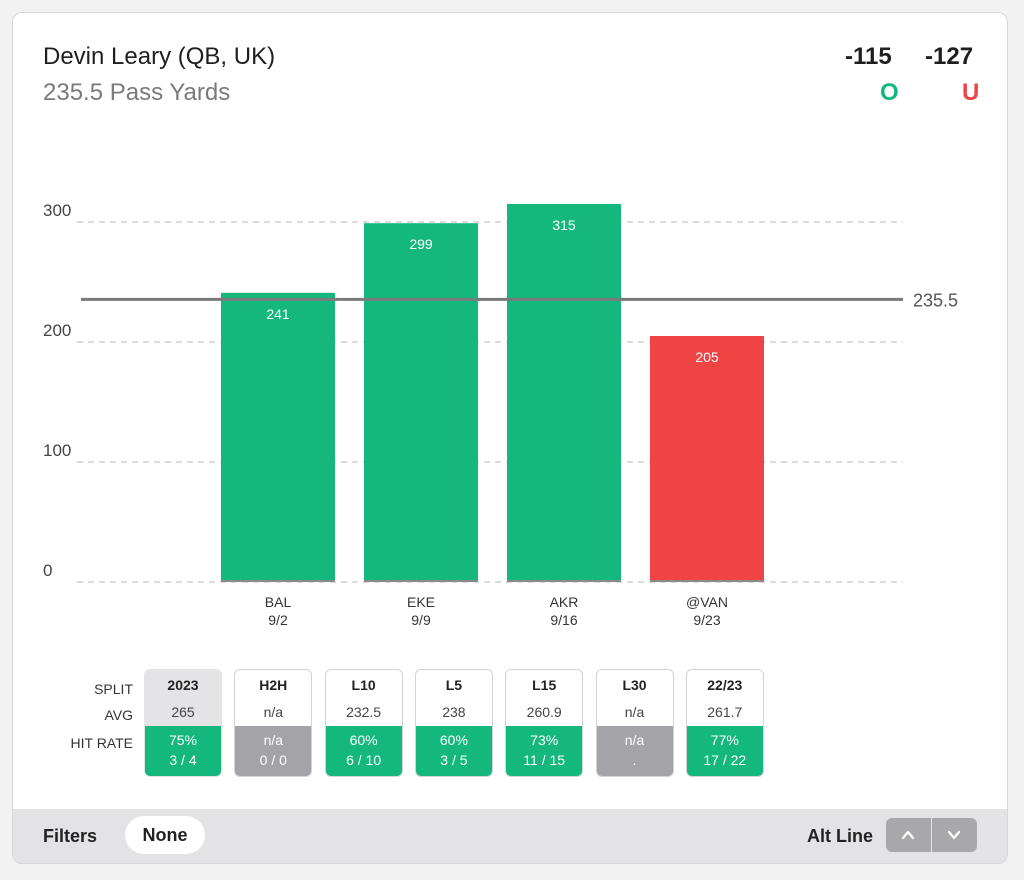 The height and width of the screenshot is (880, 1024). I want to click on hit-rate-box: 77% 17 / 22, so click(724, 751).